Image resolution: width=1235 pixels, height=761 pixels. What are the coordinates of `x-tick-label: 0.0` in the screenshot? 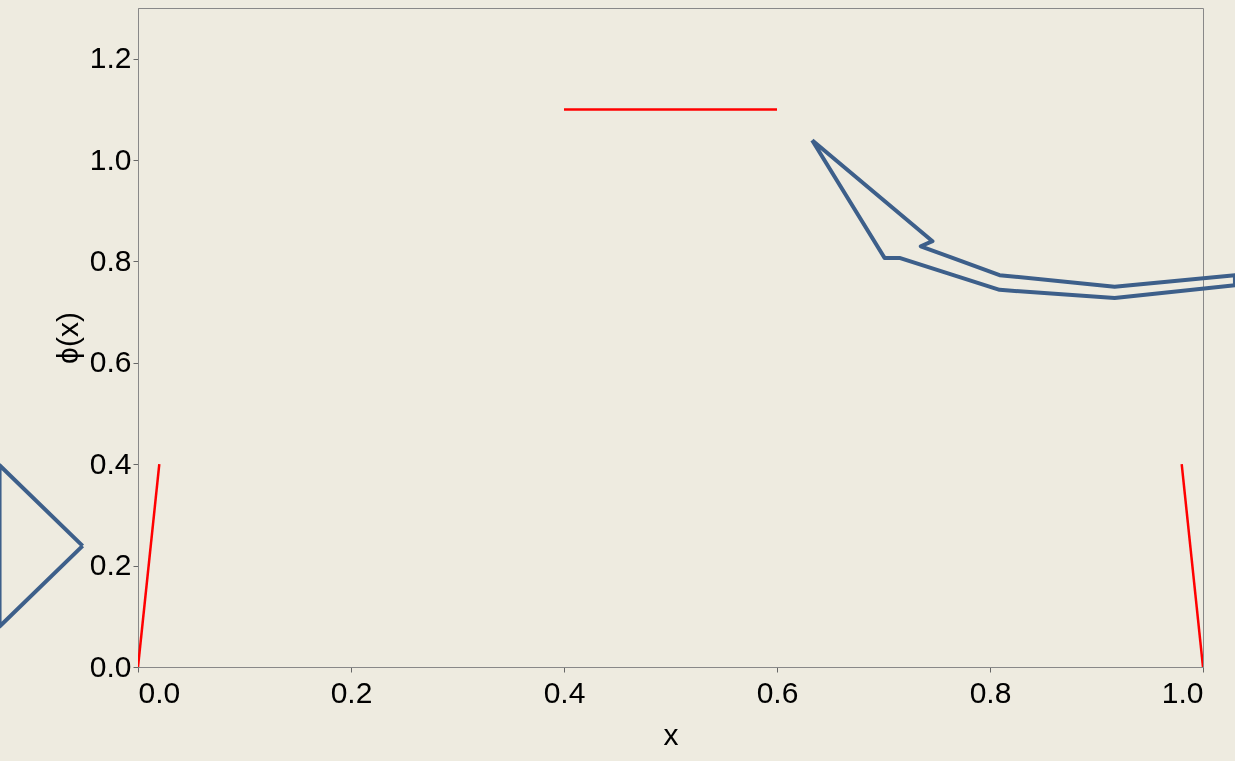 It's located at (159, 692).